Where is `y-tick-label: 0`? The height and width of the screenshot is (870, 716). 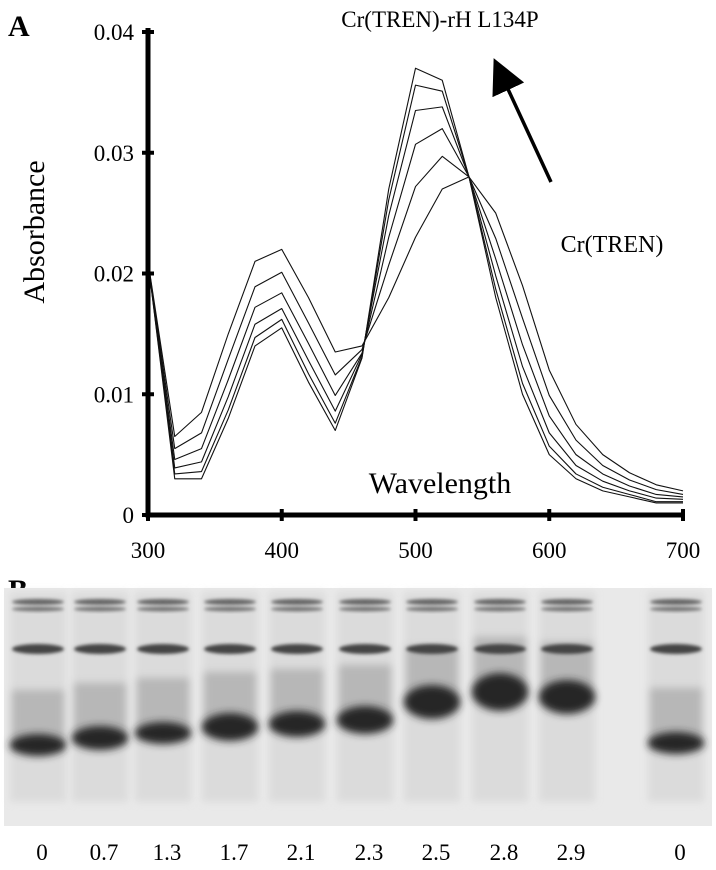
y-tick-label: 0 is located at coordinates (129, 515).